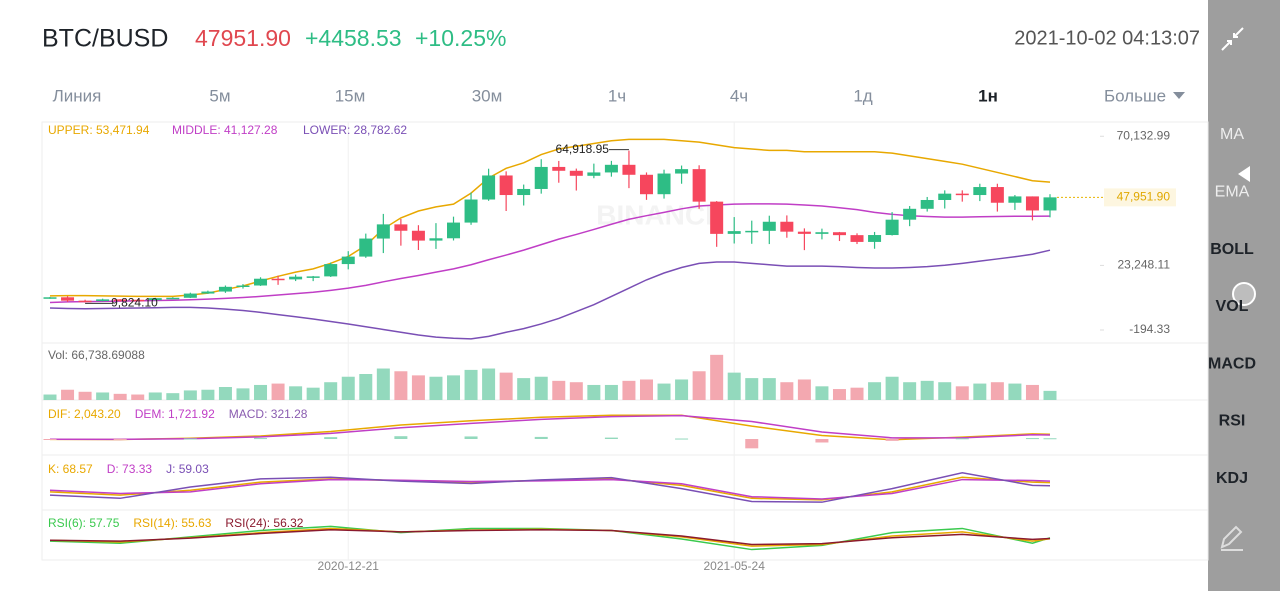 This screenshot has height=591, width=1280. Describe the element at coordinates (862, 95) in the screenshot. I see `interval-tab: 1д` at that location.